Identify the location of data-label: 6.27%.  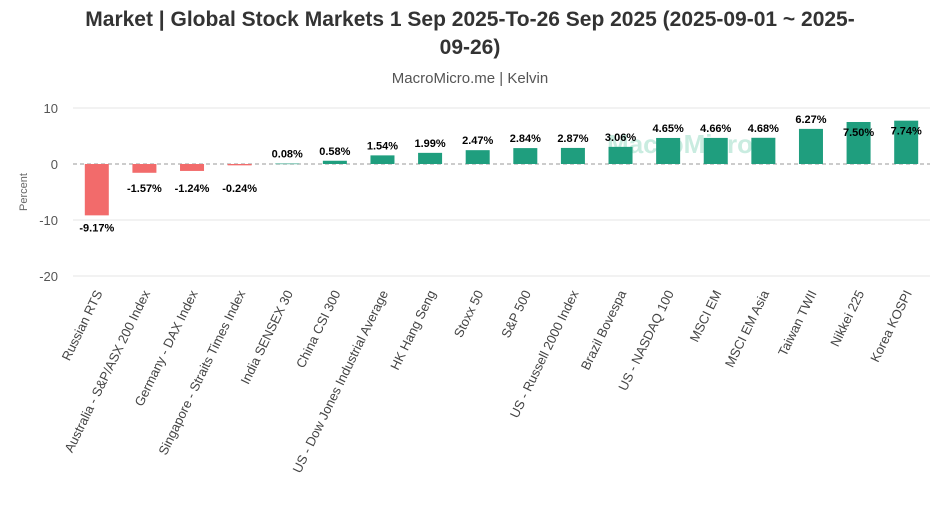
(810, 120).